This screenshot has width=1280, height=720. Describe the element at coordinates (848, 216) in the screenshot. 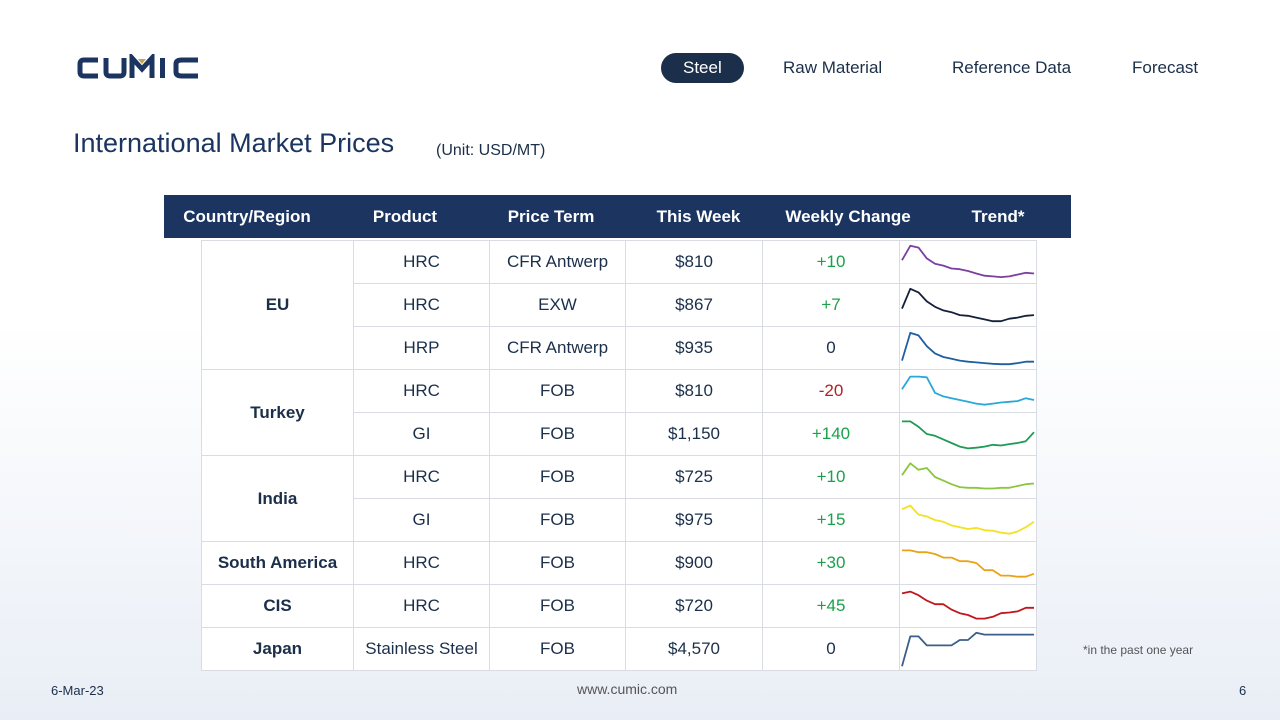

I see `col-header-weekly-change: Weekly Change` at that location.